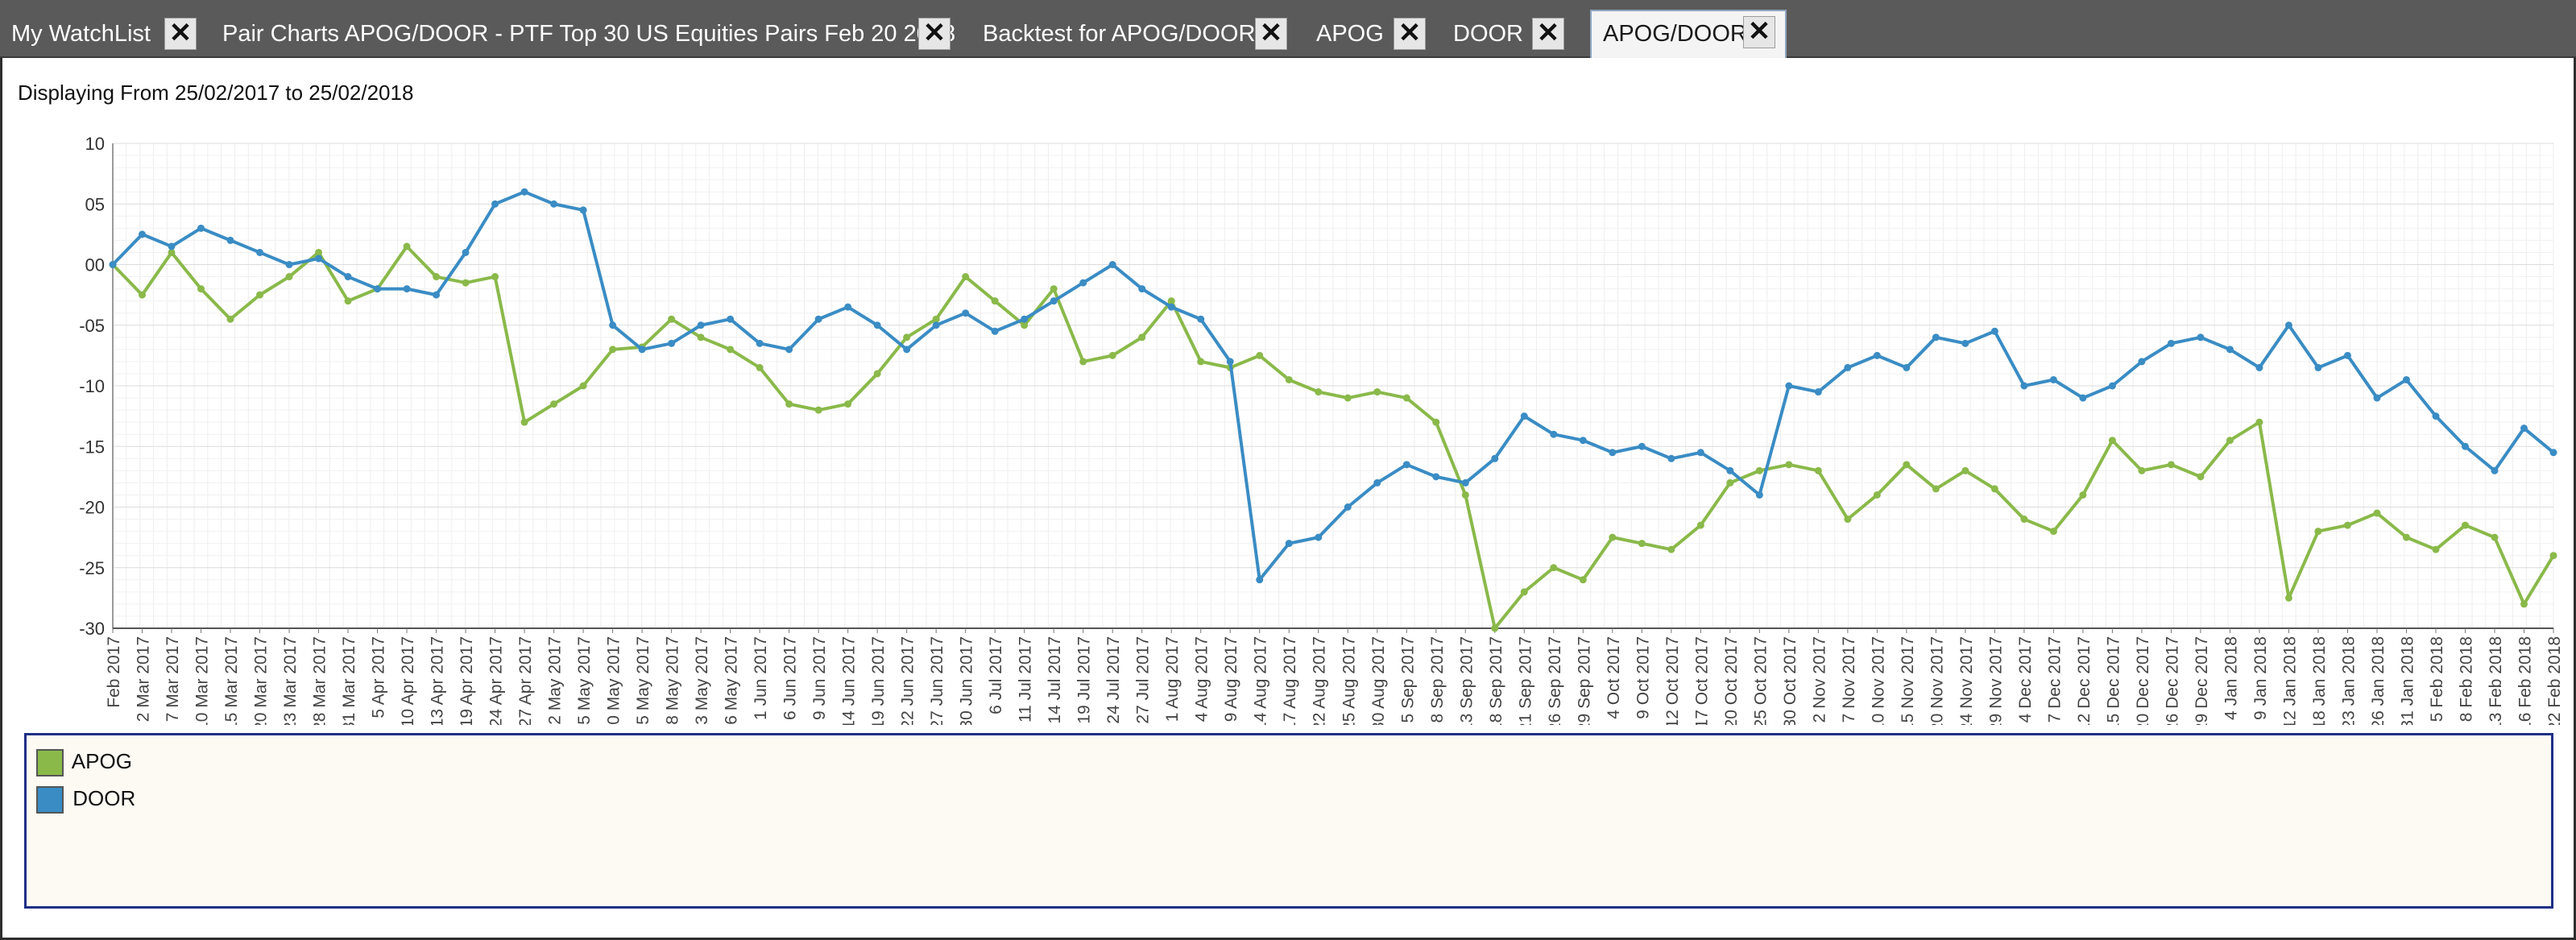  Describe the element at coordinates (1760, 680) in the screenshot. I see `x-tick-label: 25 Oct 2017` at that location.